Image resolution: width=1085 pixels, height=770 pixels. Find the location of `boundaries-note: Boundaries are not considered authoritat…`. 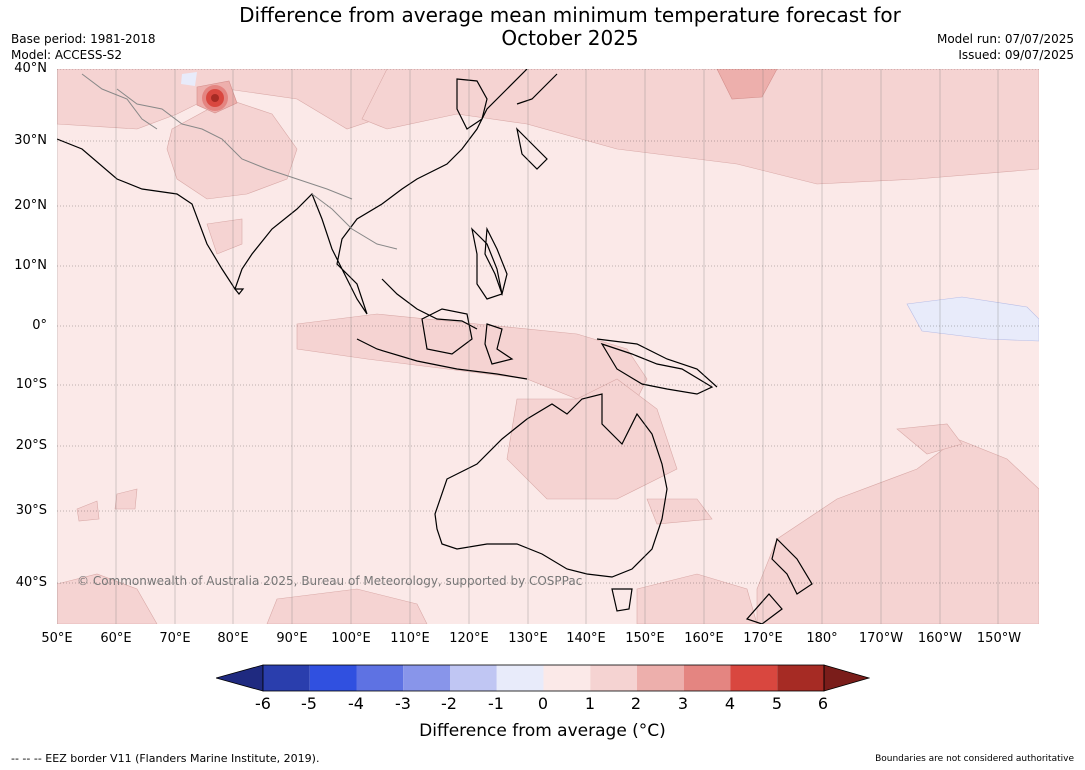

boundaries-note: Boundaries are not considered authoritat… is located at coordinates (974, 759).